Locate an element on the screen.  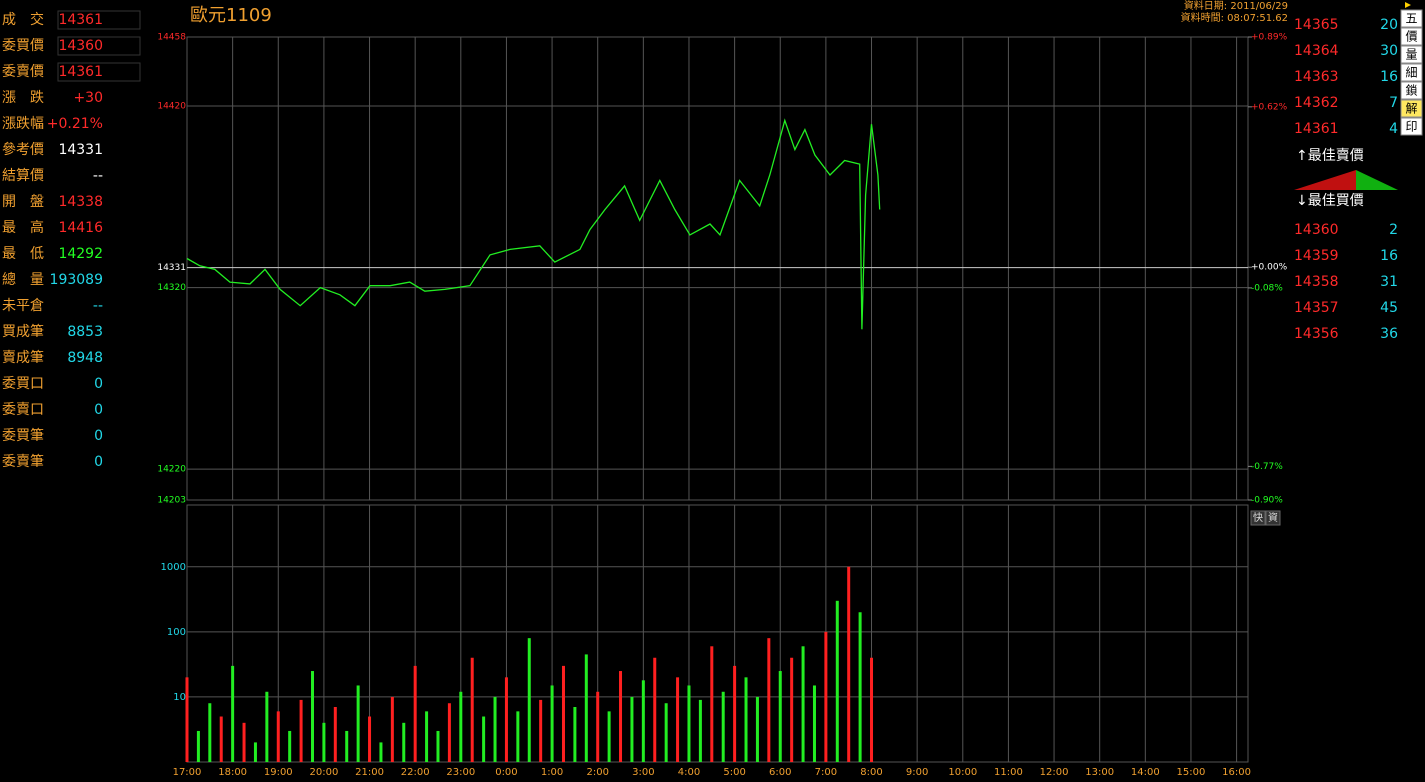
x-tick-label: 6:00 is located at coordinates (780, 772).